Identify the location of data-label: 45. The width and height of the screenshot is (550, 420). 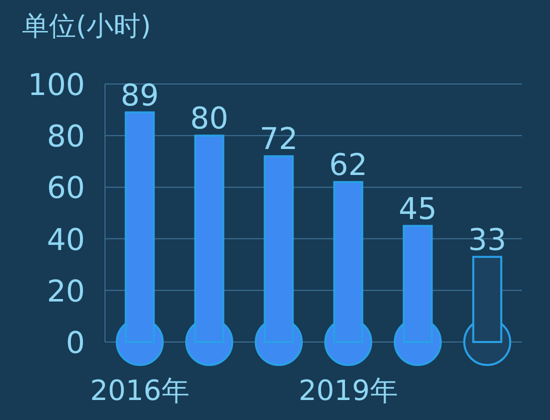
(417, 209).